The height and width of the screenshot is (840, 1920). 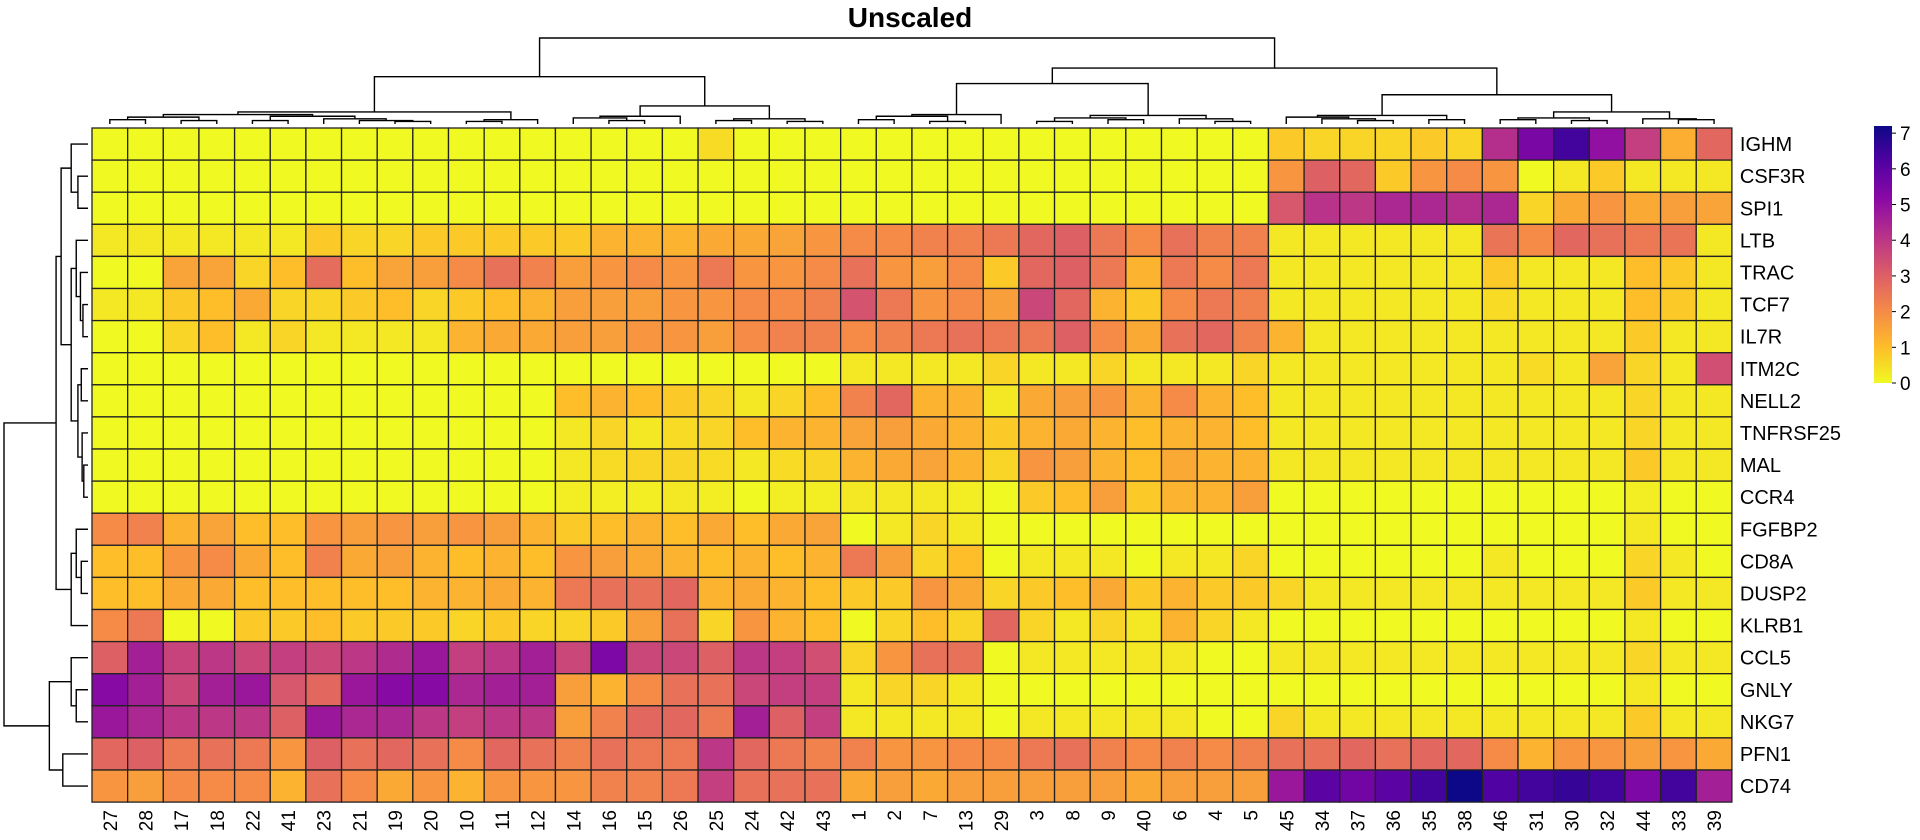 What do you see at coordinates (1770, 370) in the screenshot?
I see `row-label: ITM2C` at bounding box center [1770, 370].